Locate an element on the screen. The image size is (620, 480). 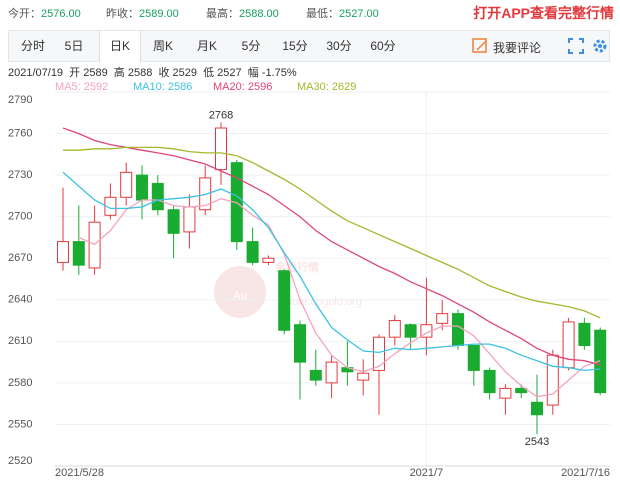
tab: 60分 is located at coordinates (383, 46).